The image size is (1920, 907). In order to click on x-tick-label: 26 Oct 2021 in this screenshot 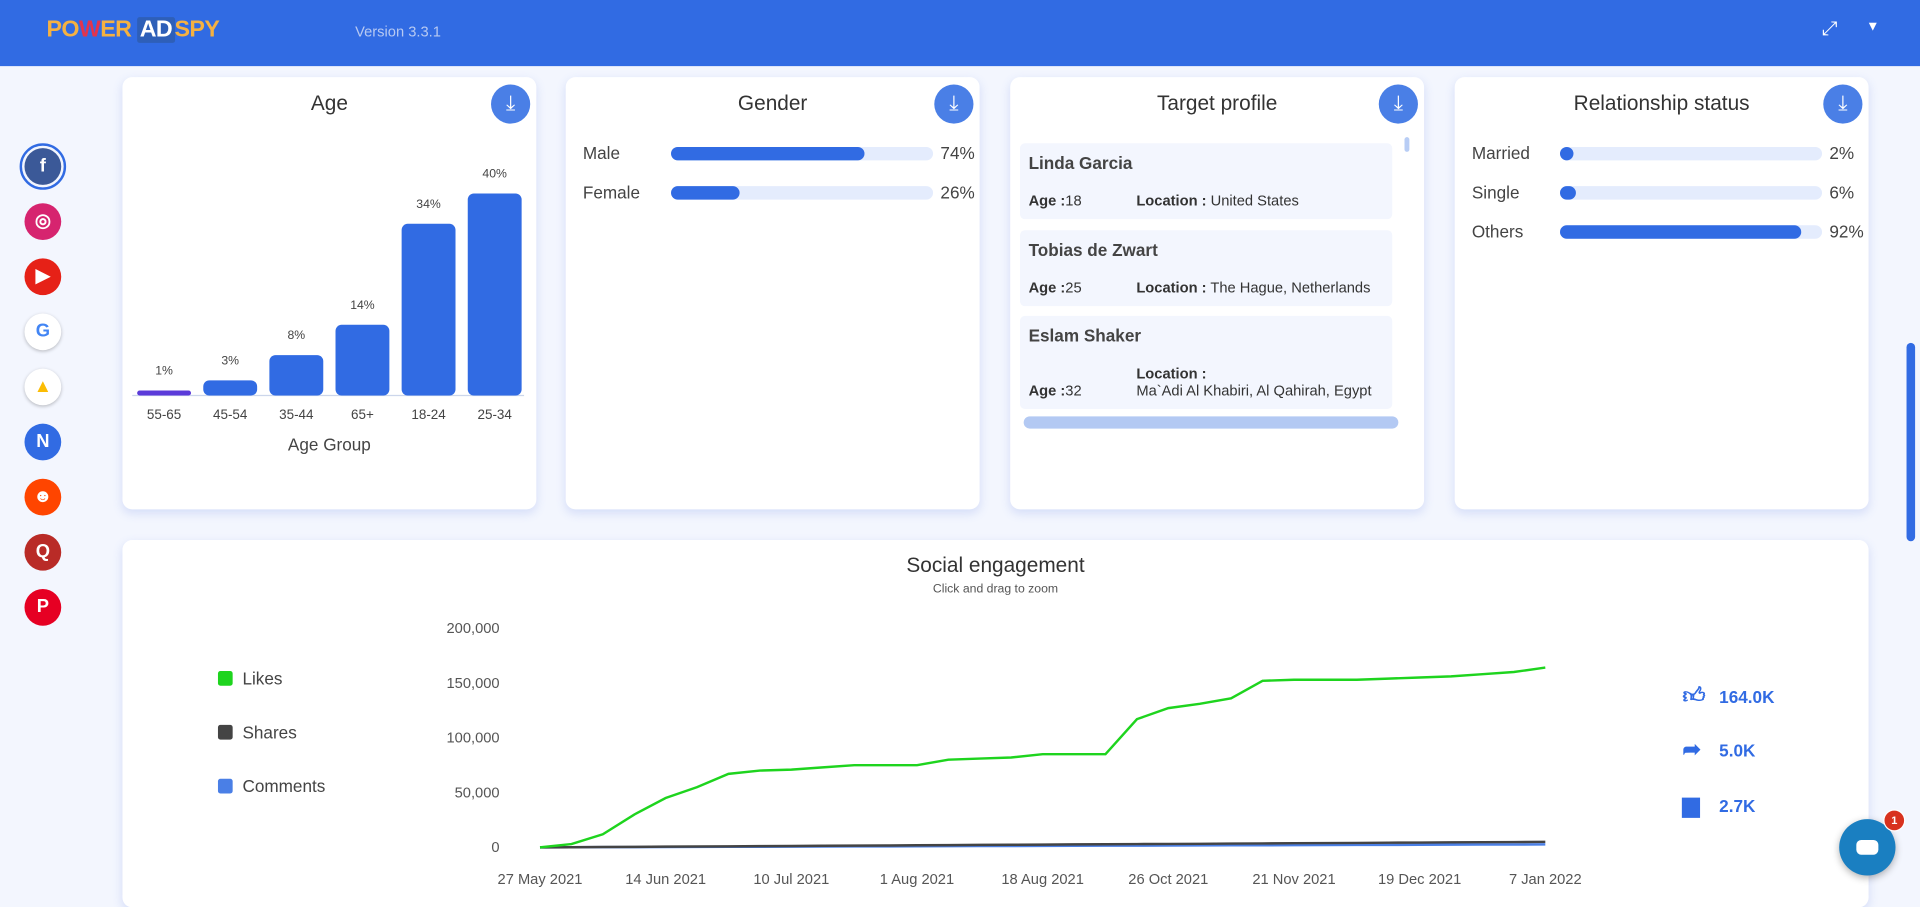, I will do `click(1168, 880)`.